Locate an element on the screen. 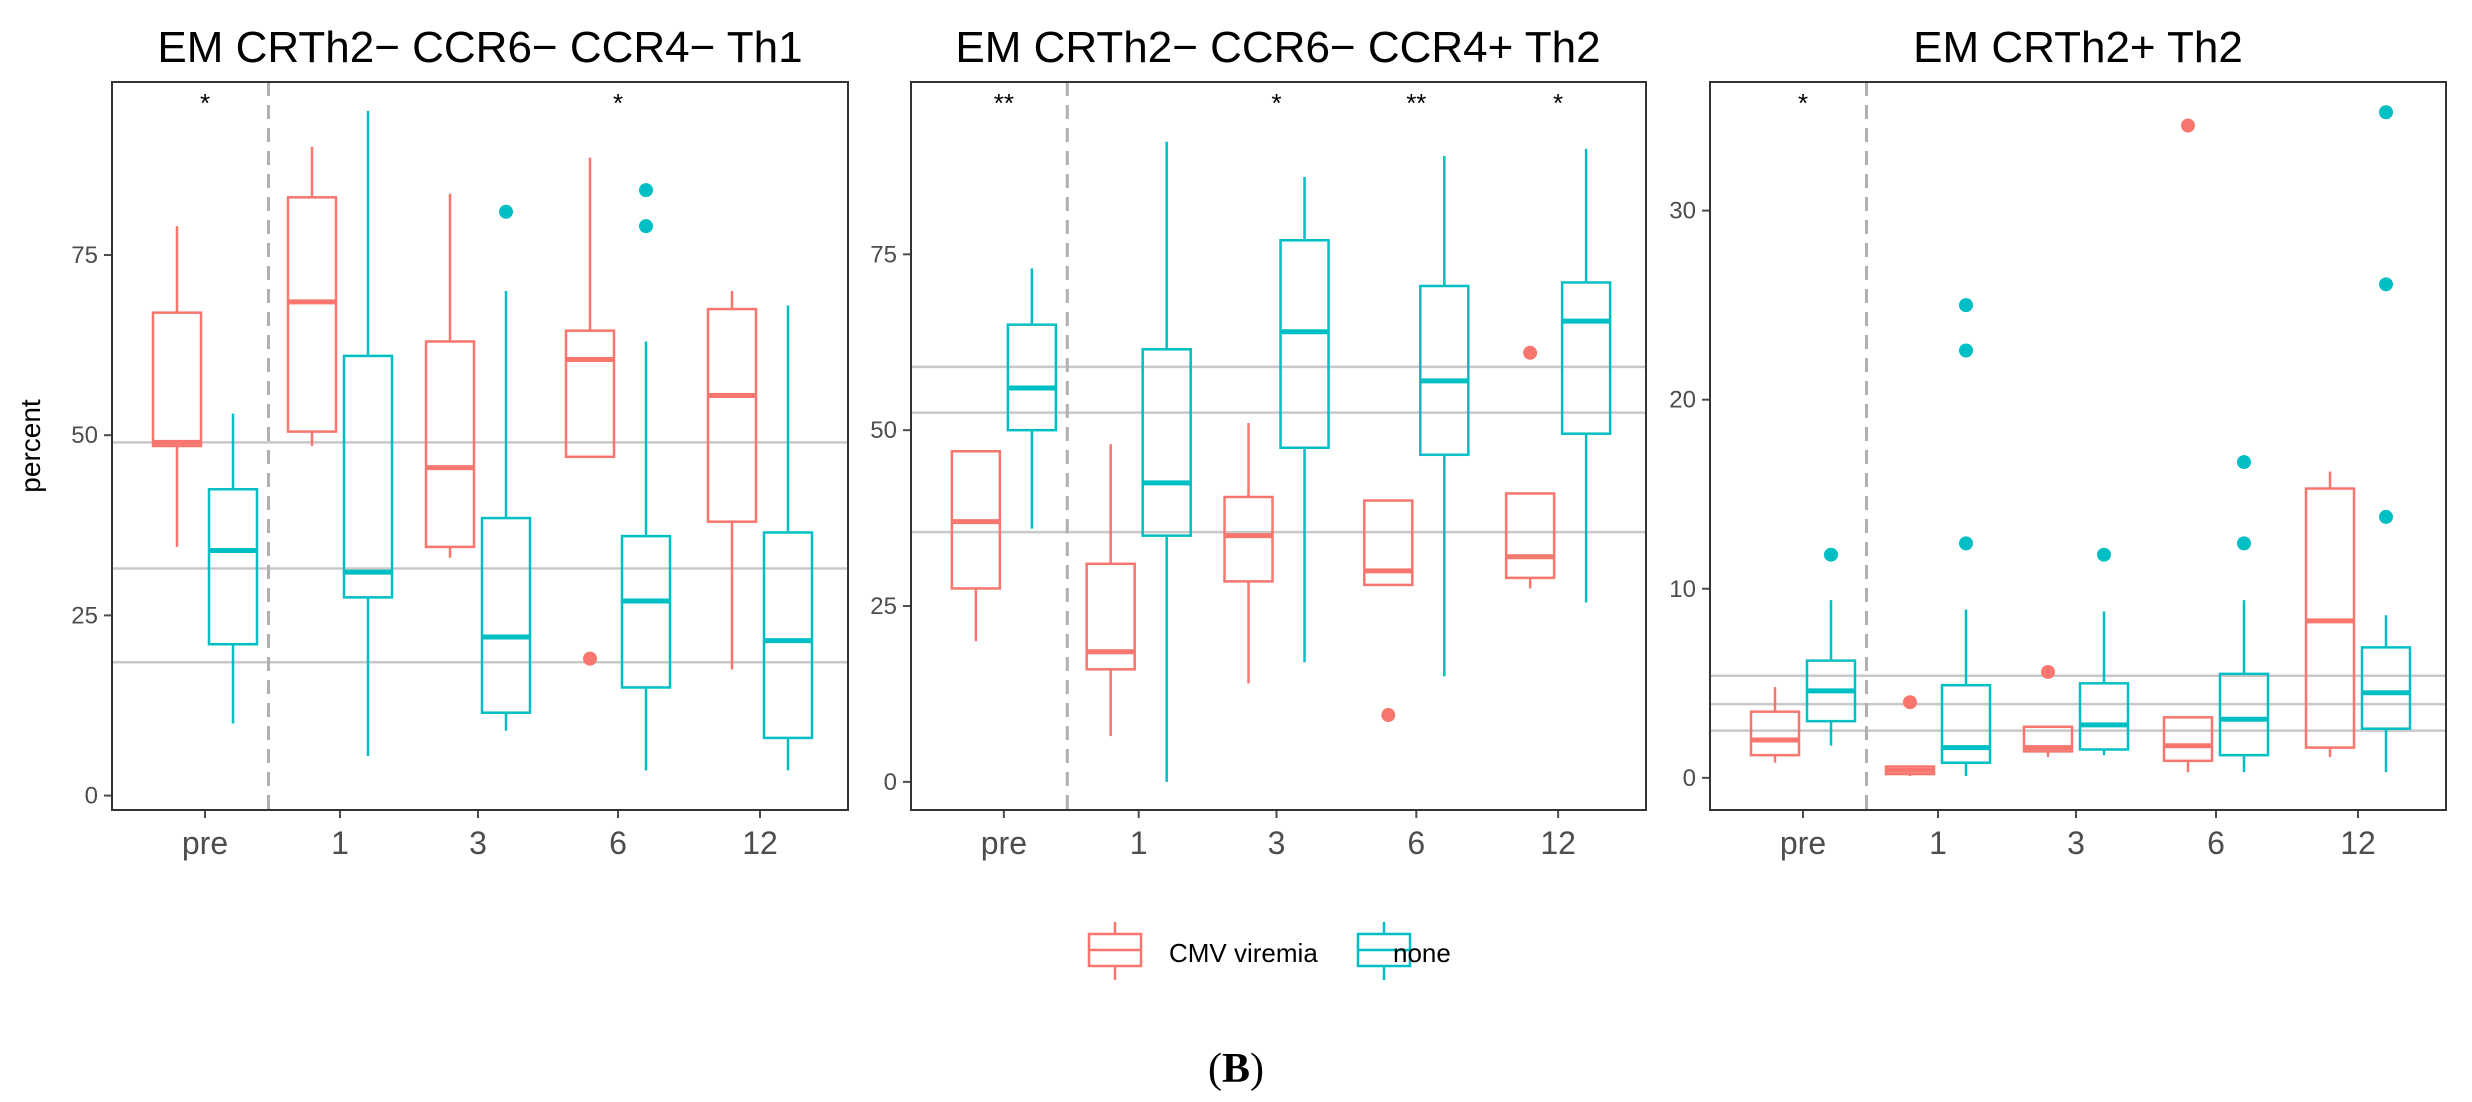 This screenshot has width=2472, height=1102. caption-label: B is located at coordinates (1236, 1069).